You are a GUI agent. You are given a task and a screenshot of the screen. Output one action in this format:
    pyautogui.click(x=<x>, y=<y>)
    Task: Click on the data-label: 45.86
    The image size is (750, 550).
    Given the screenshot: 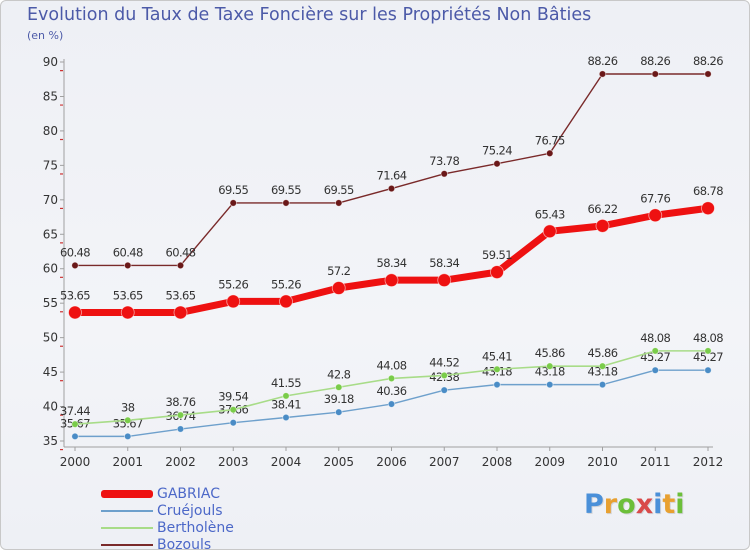 What is the action you would take?
    pyautogui.click(x=550, y=353)
    